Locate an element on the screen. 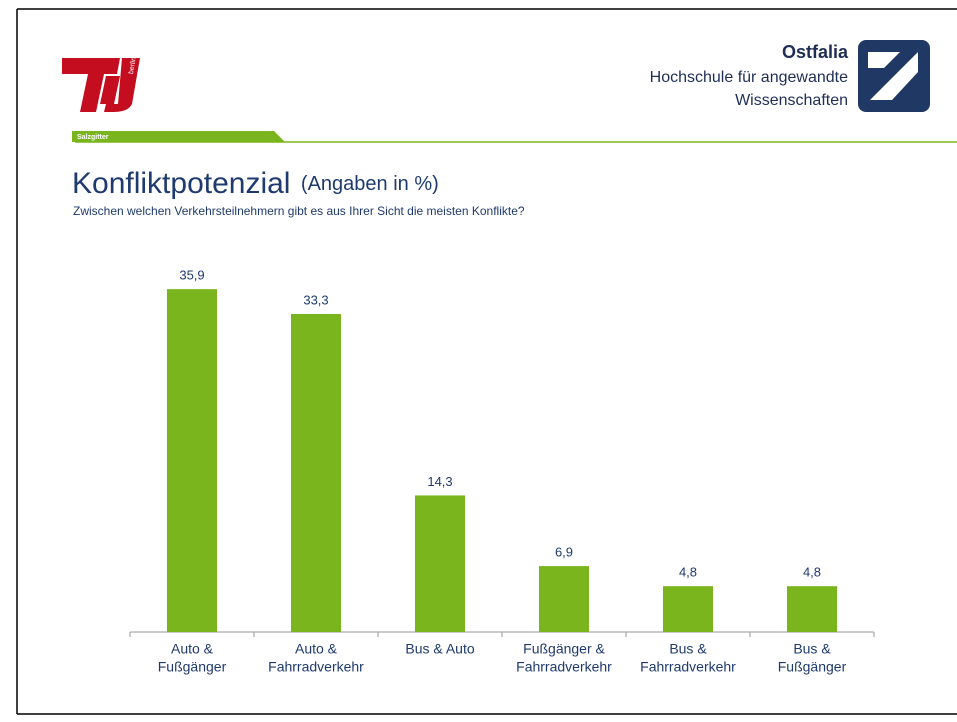 The height and width of the screenshot is (722, 957). campus-tab is located at coordinates (178, 136).